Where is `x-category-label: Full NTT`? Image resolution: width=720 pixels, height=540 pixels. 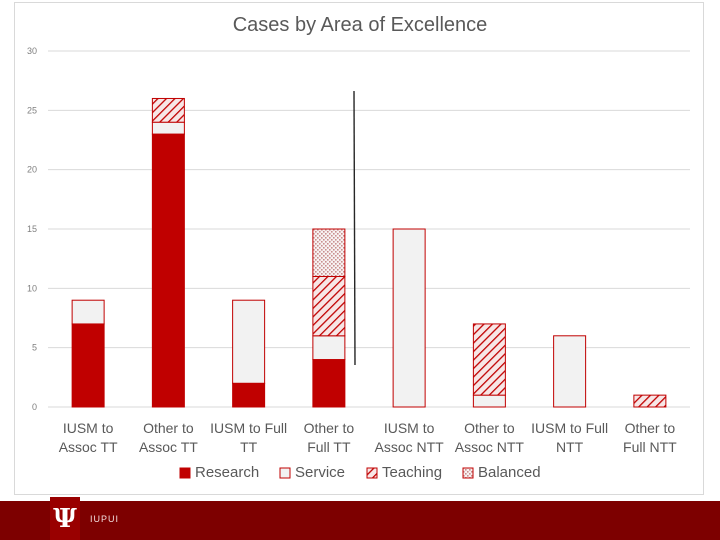 x-category-label: Full NTT is located at coordinates (650, 447).